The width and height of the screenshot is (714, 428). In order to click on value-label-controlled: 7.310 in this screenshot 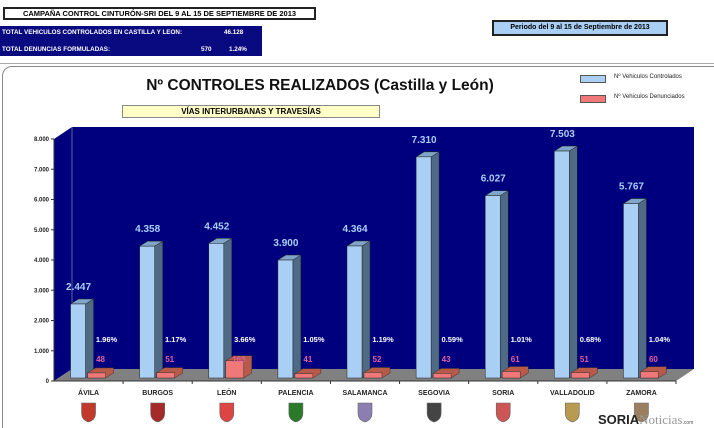, I will do `click(424, 140)`.